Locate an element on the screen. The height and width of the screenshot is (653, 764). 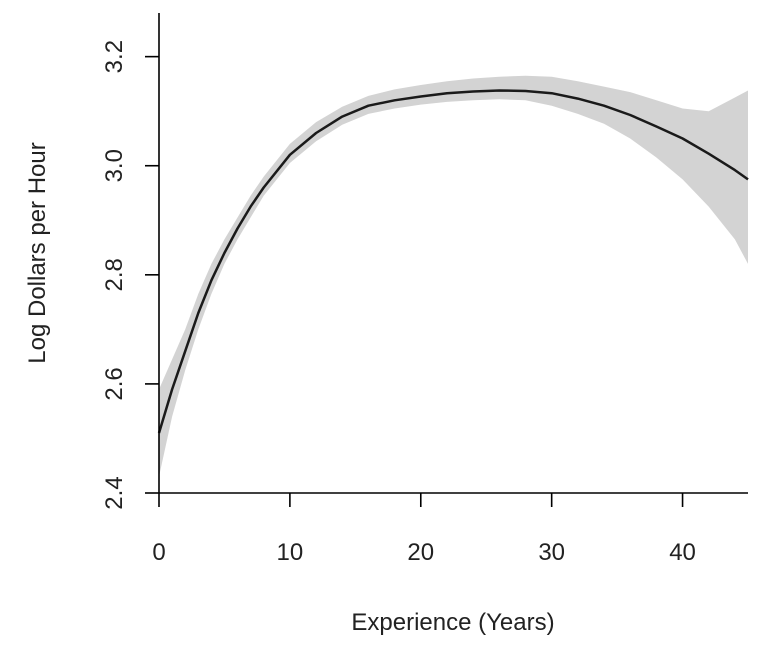
x-tick-label: 20 is located at coordinates (420, 552).